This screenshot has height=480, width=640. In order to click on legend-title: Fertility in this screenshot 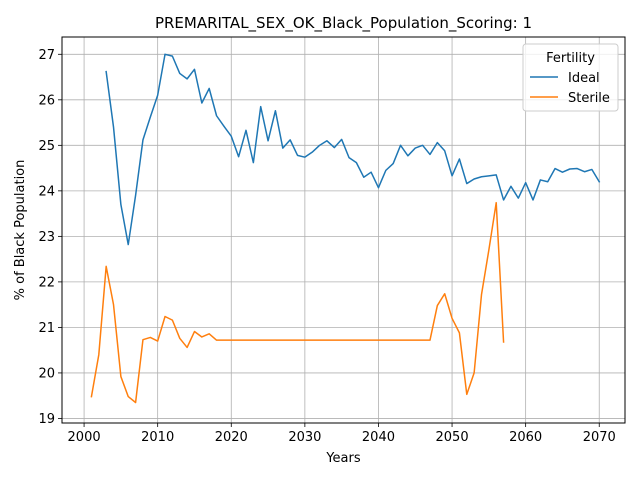, I will do `click(570, 58)`.